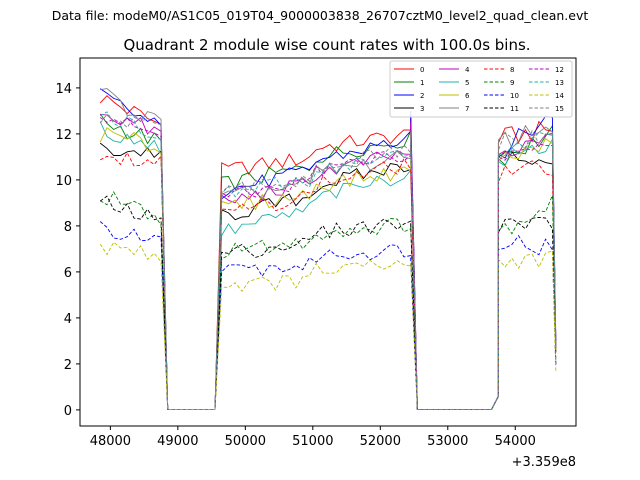  What do you see at coordinates (467, 109) in the screenshot?
I see `legend-label: 7` at bounding box center [467, 109].